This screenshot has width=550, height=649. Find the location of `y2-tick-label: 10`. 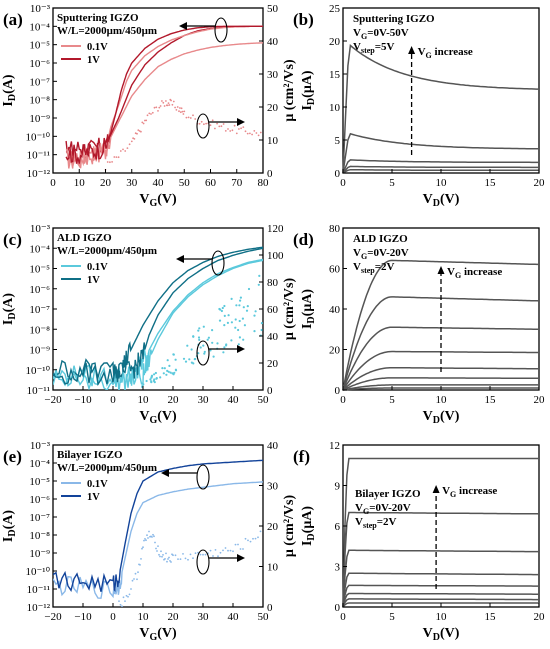

y2-tick-label: 10 is located at coordinates (273, 568).